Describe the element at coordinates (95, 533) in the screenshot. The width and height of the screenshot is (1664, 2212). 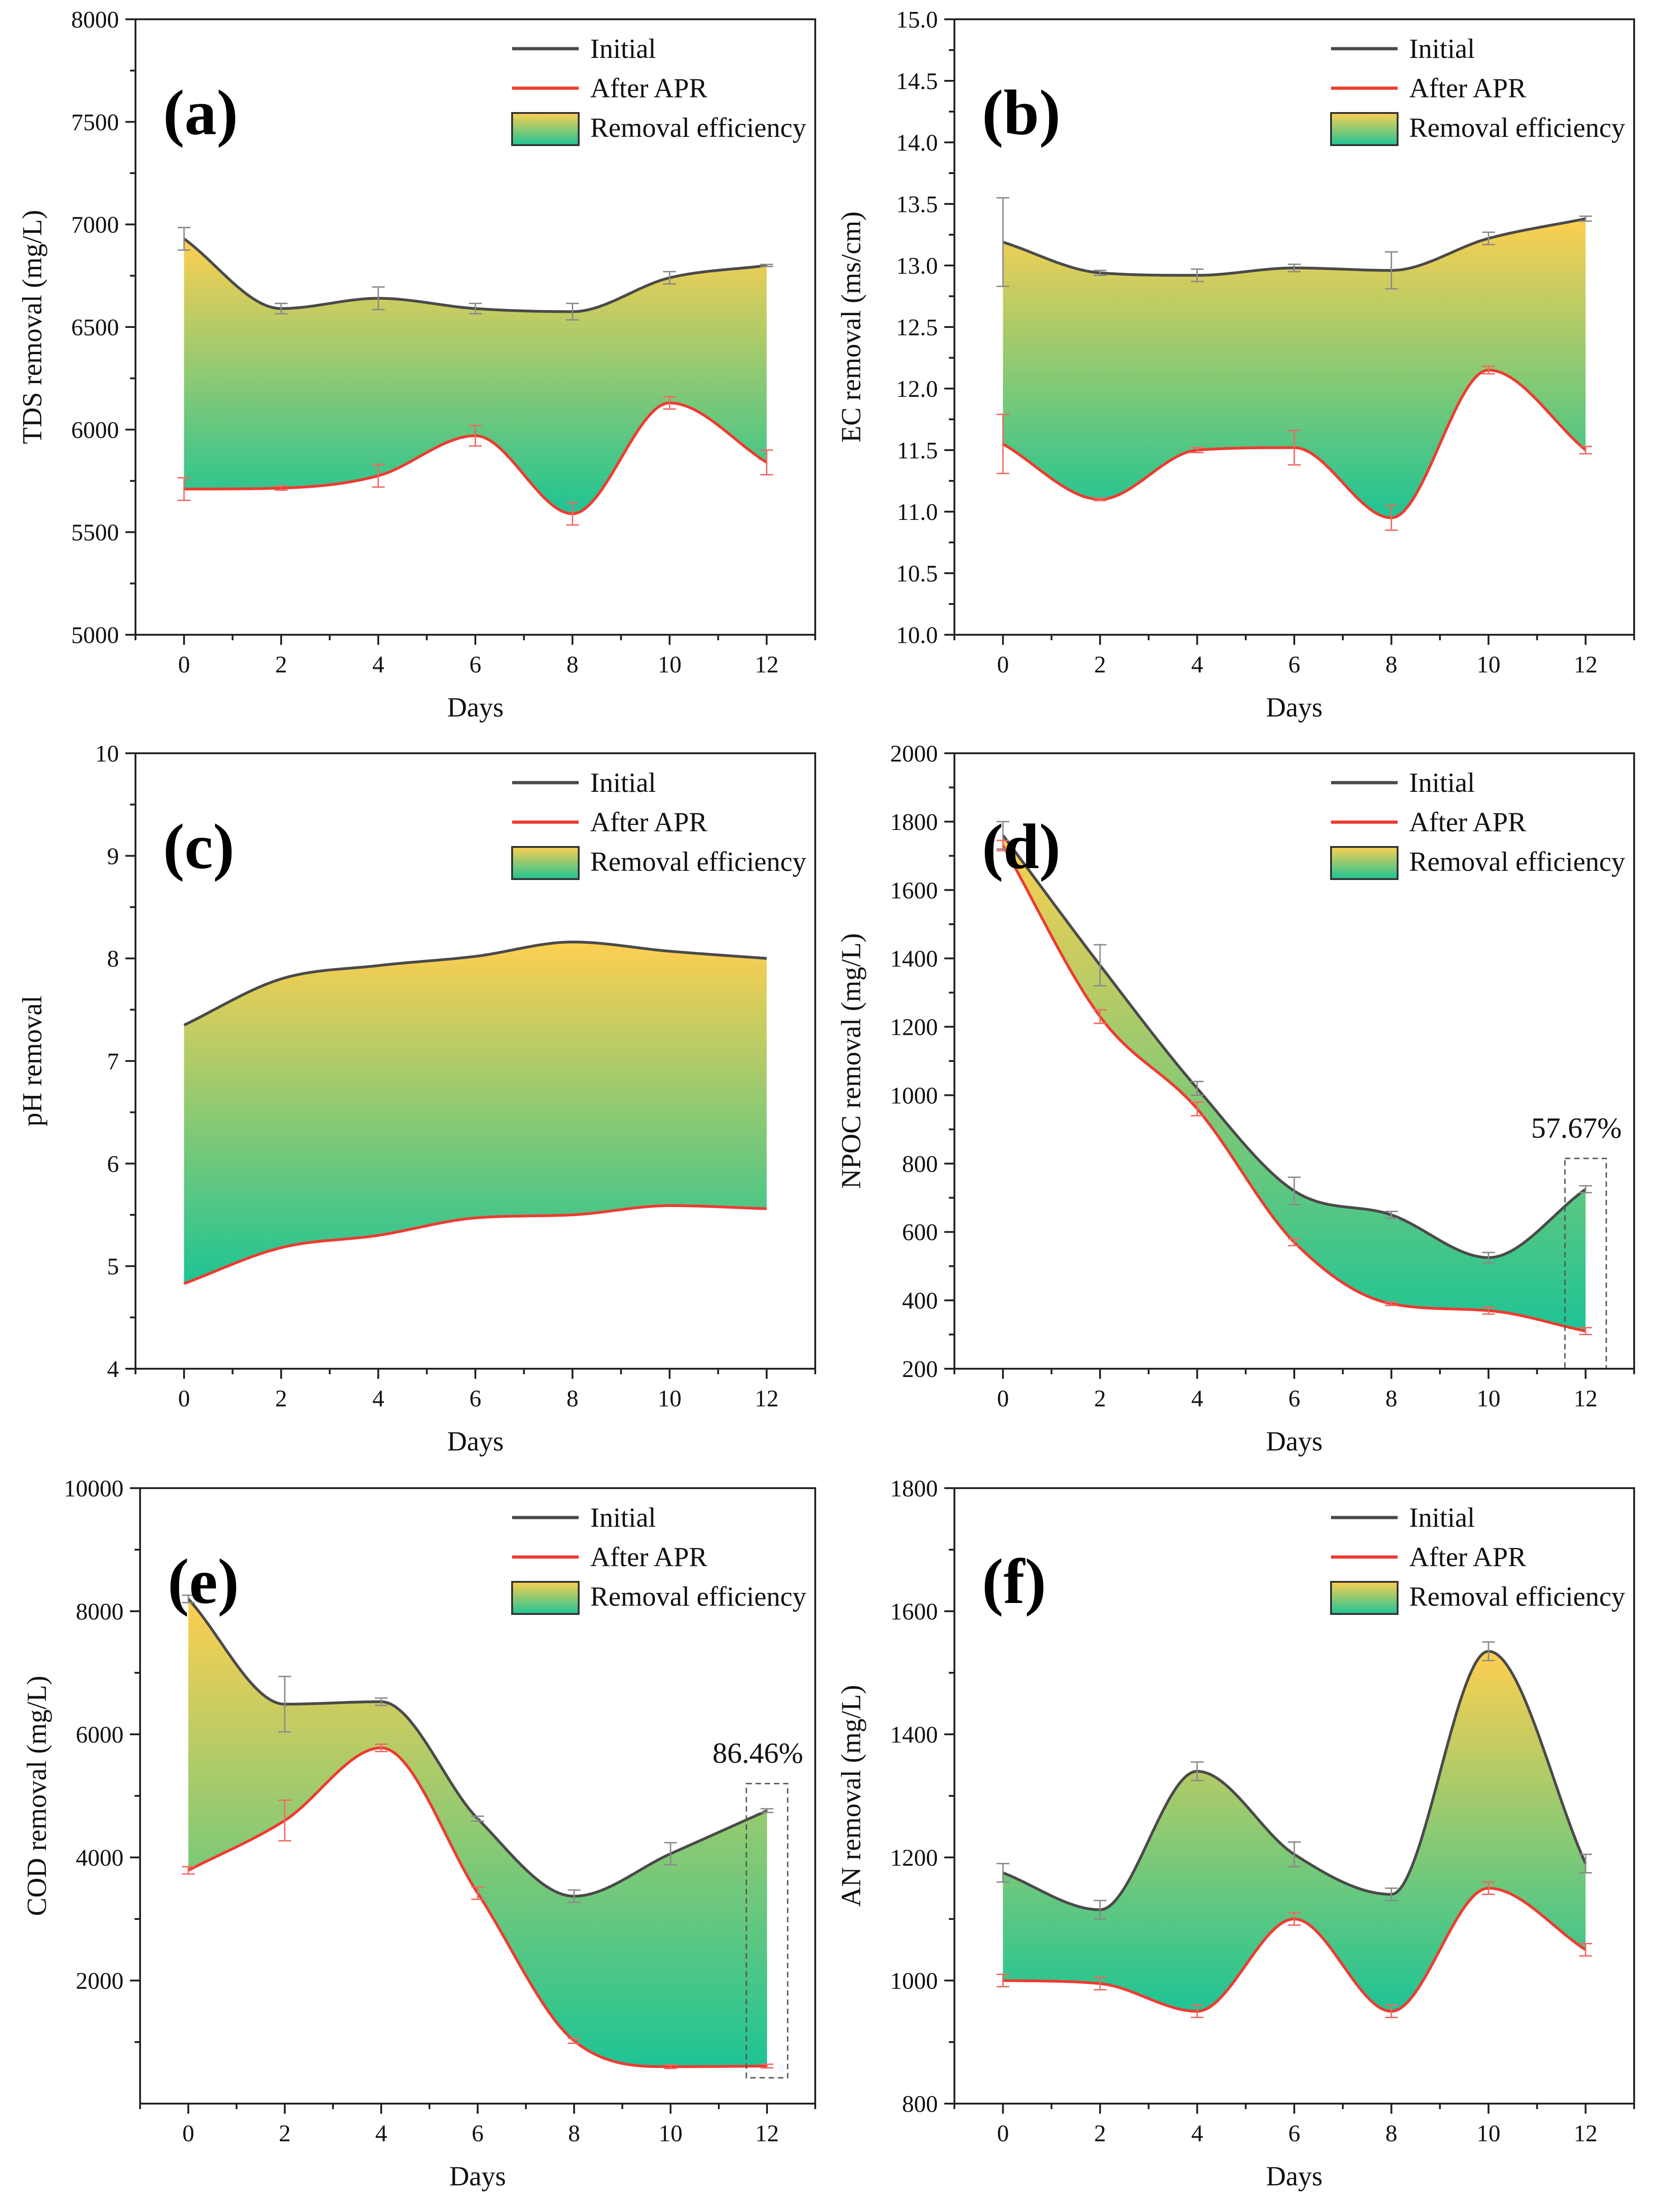
I see `y-tick-label: 5500` at that location.